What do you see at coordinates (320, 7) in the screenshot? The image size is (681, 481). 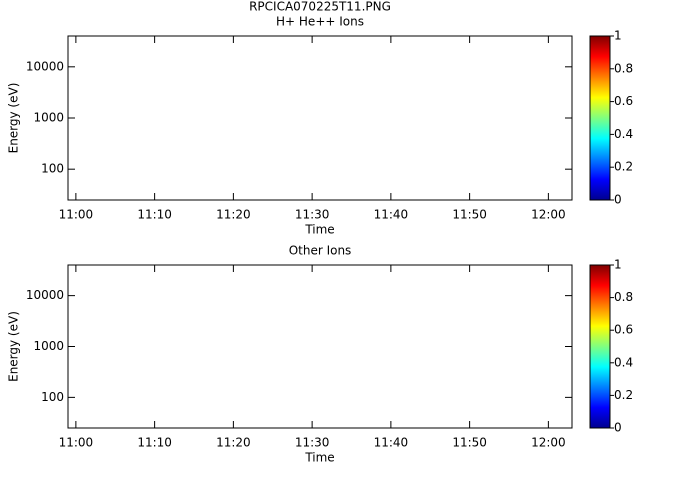 I see `page-title: RPCICA070225T11.PNG` at bounding box center [320, 7].